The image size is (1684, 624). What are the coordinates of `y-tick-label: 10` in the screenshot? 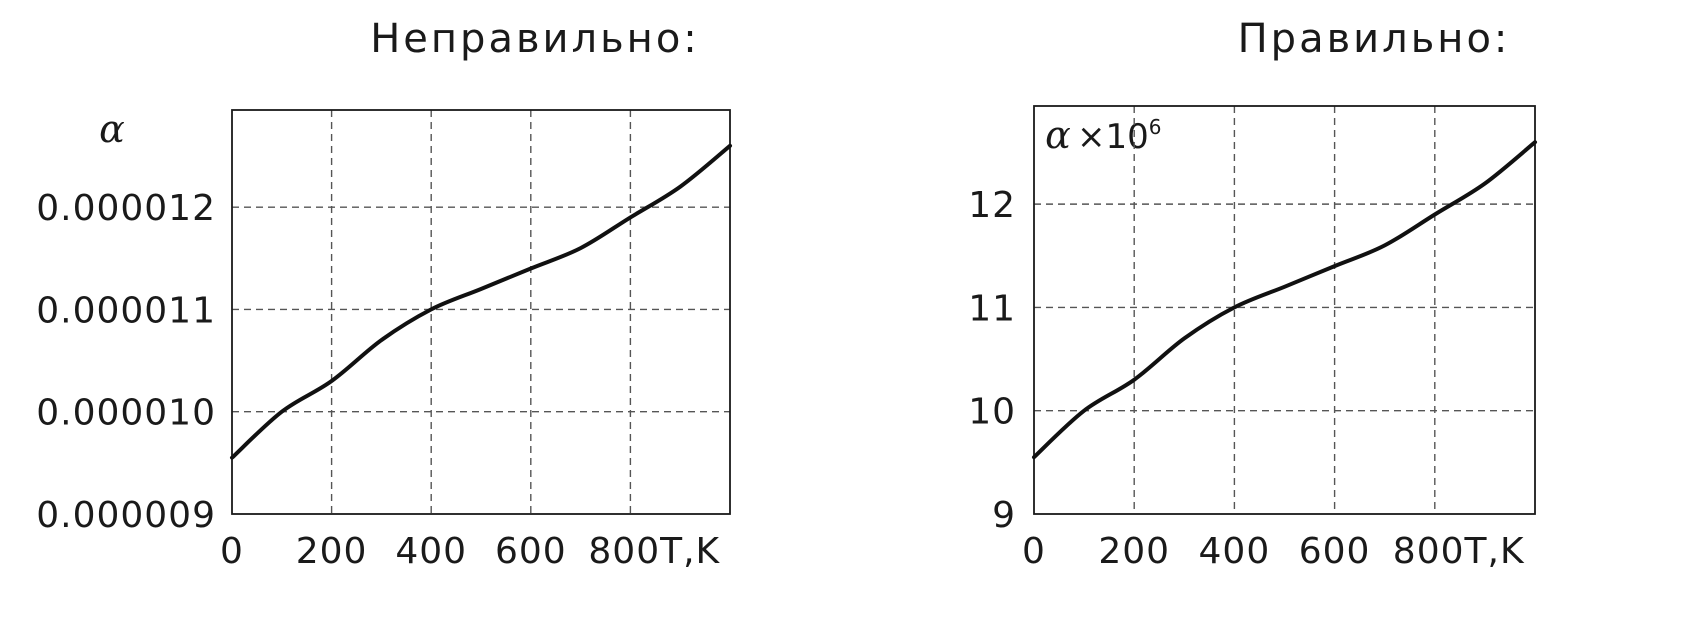 It's located at (992, 412).